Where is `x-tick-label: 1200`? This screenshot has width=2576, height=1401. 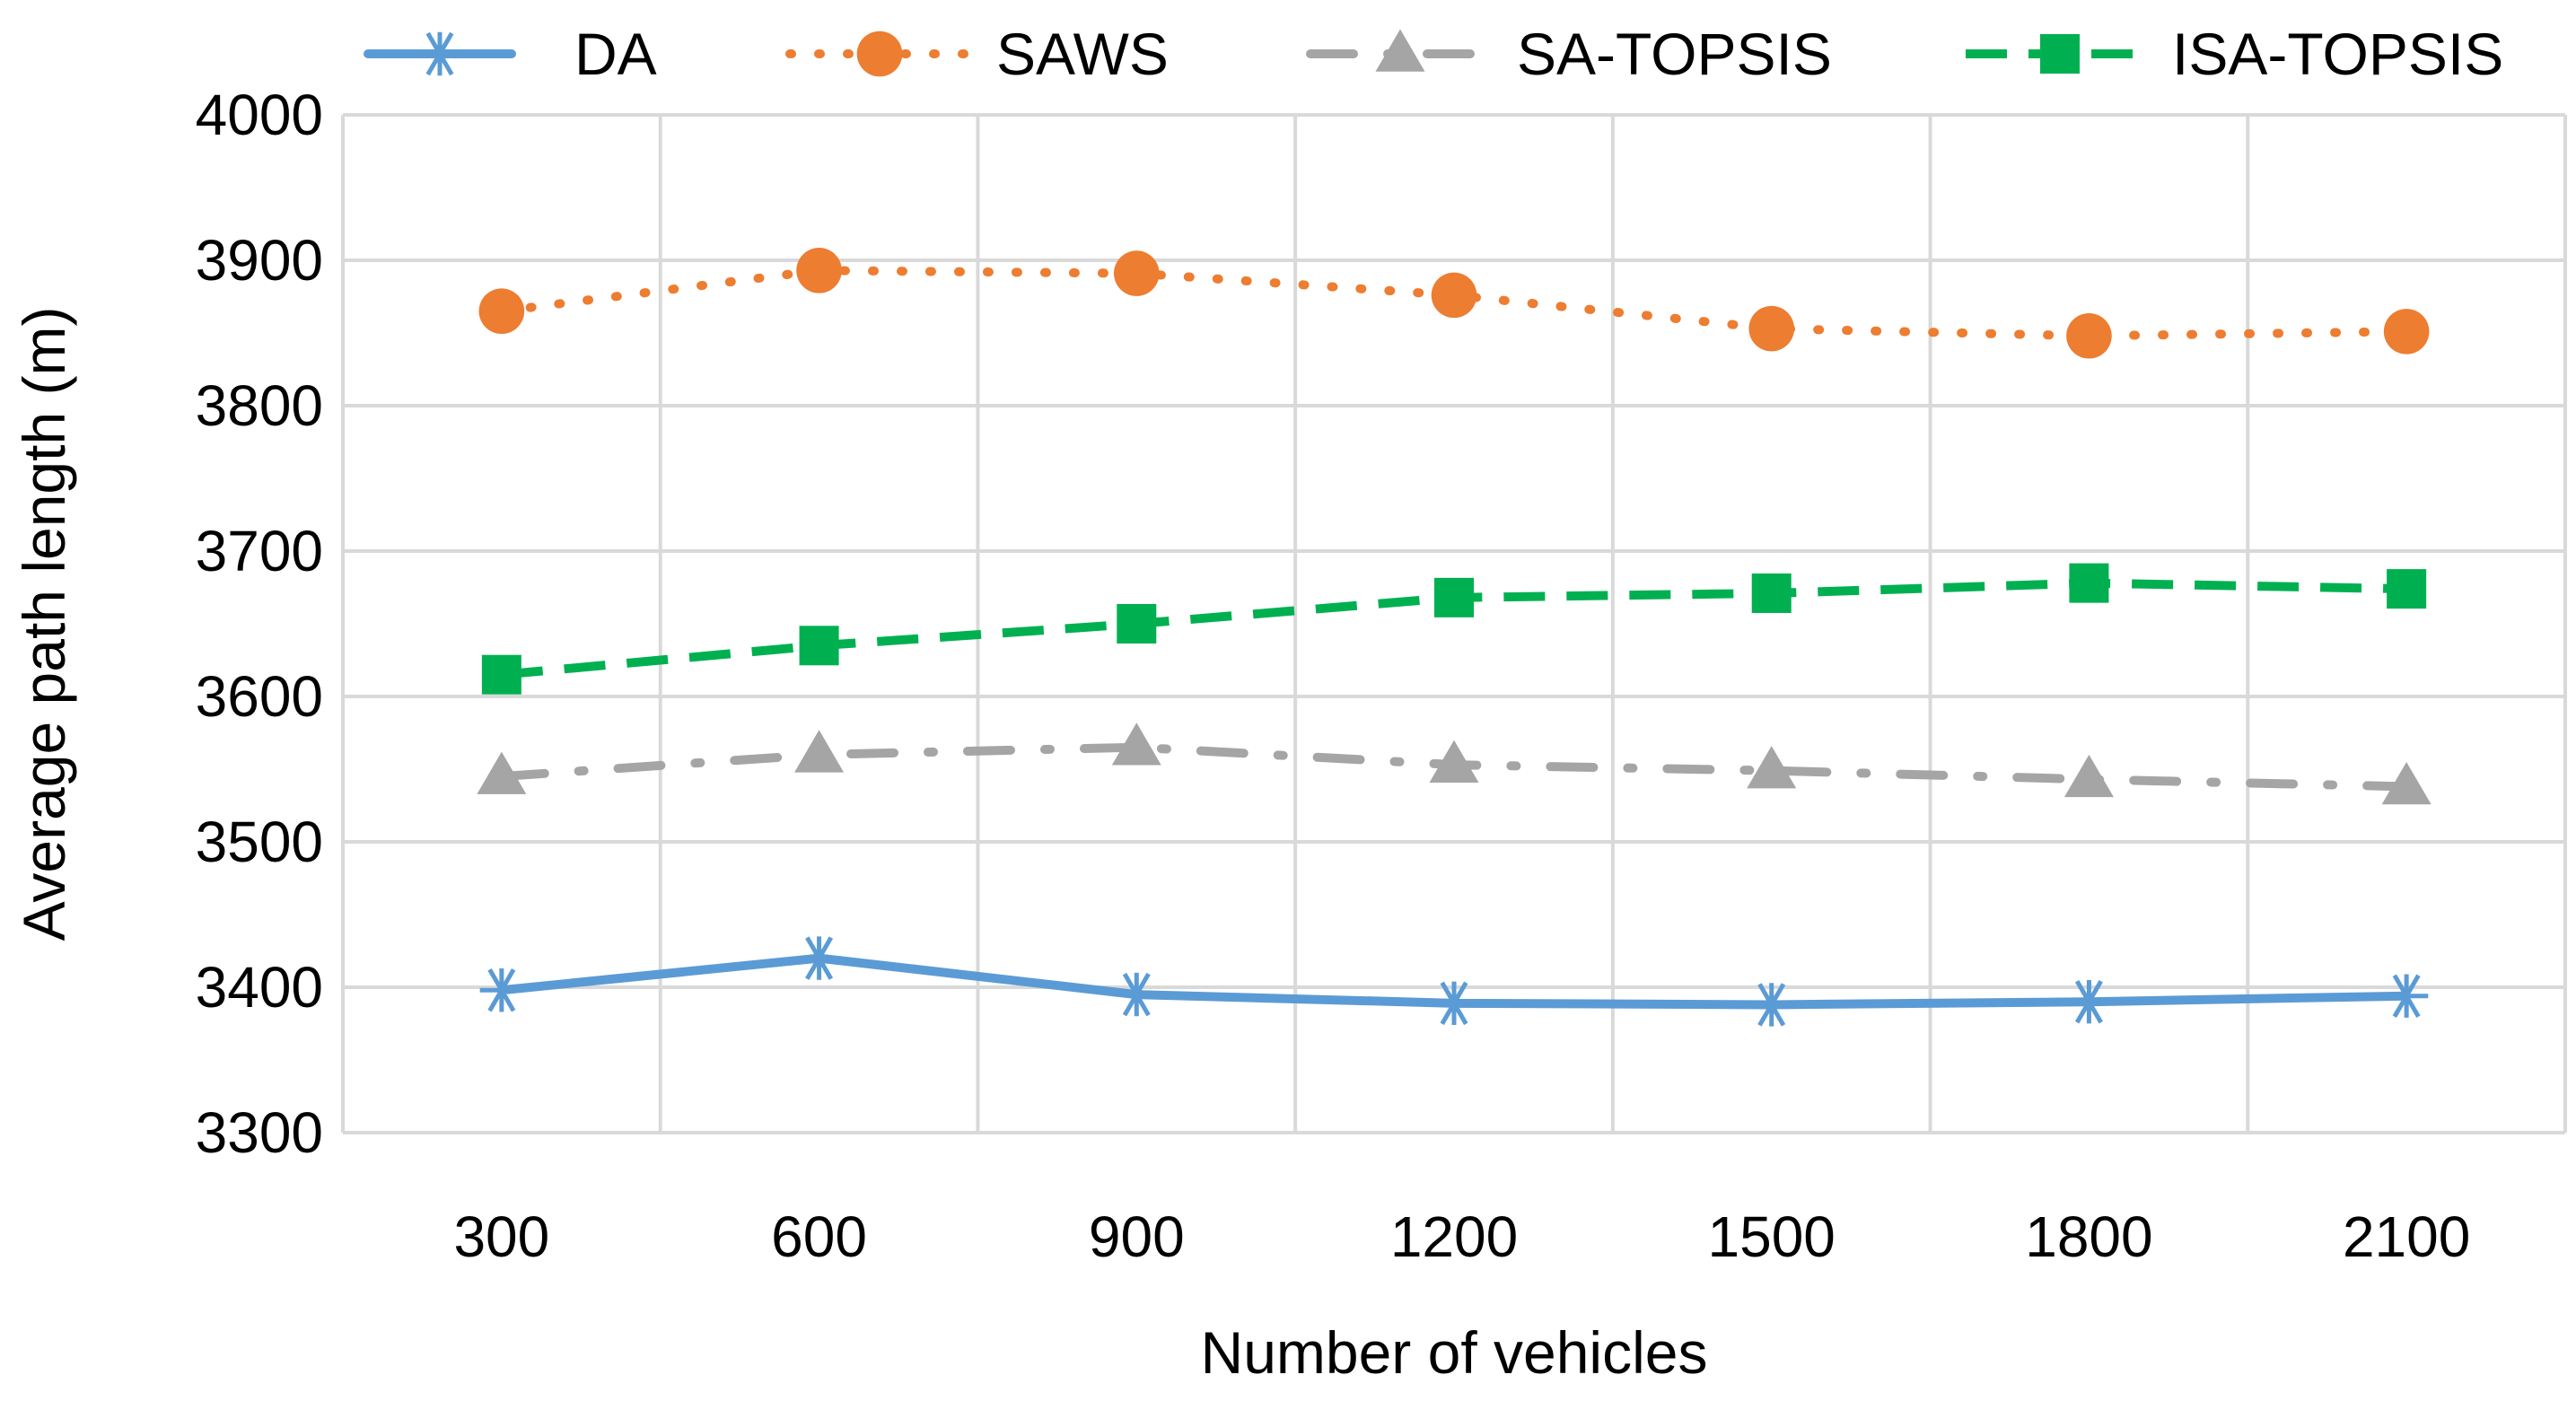
x-tick-label: 1200 is located at coordinates (1454, 1236).